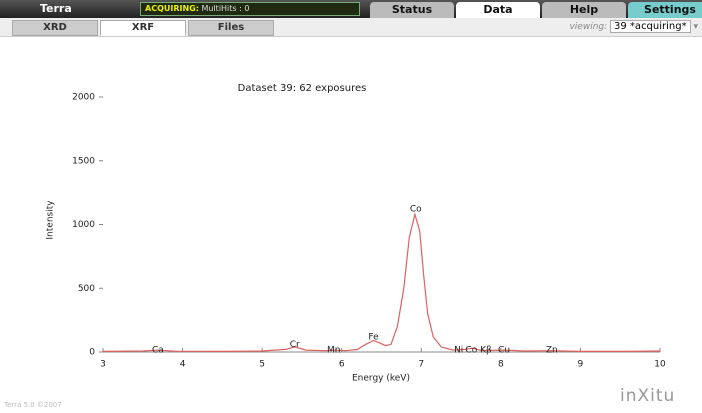 The width and height of the screenshot is (702, 413). I want to click on tab: Settings, so click(665, 10).